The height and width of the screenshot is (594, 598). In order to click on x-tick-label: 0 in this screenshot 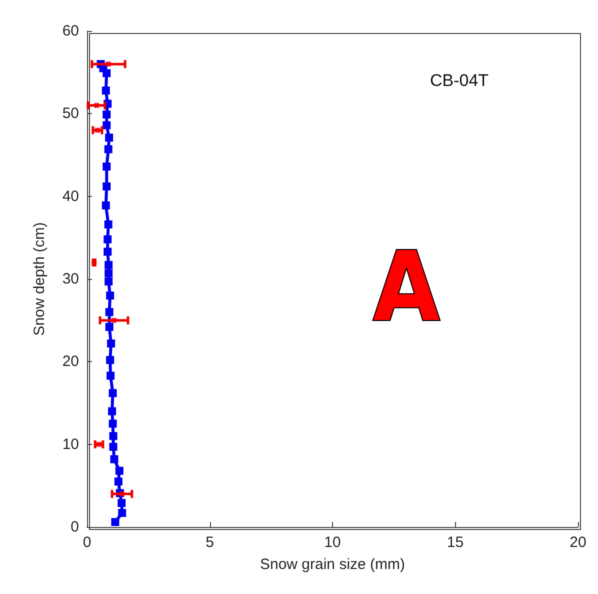, I will do `click(87, 542)`.